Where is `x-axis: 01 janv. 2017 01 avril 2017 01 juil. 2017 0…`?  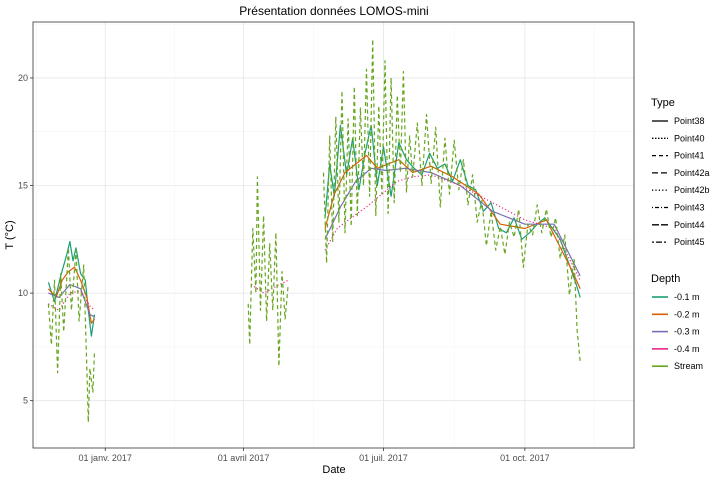
x-axis: 01 janv. 2017 01 avril 2017 01 juil. 2017 0… is located at coordinates (314, 455).